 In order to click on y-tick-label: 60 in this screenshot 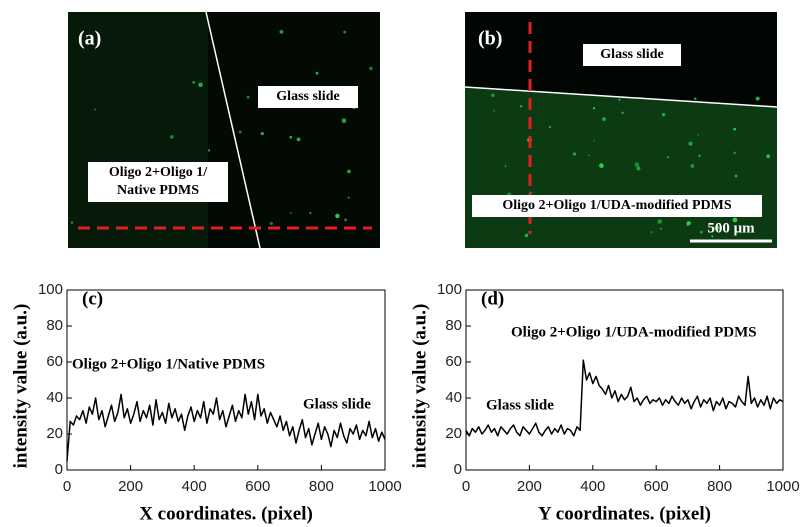, I will do `click(54, 361)`.